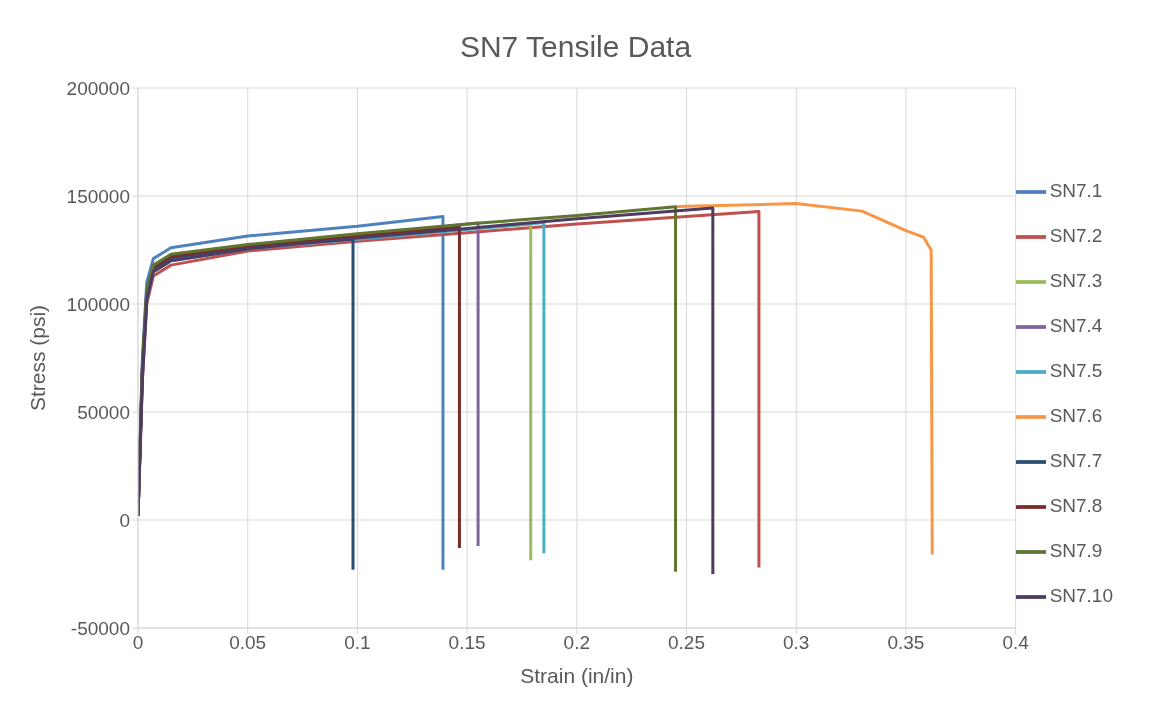 The height and width of the screenshot is (708, 1151). What do you see at coordinates (577, 675) in the screenshot?
I see `x-axis-title: Strain (in/in)` at bounding box center [577, 675].